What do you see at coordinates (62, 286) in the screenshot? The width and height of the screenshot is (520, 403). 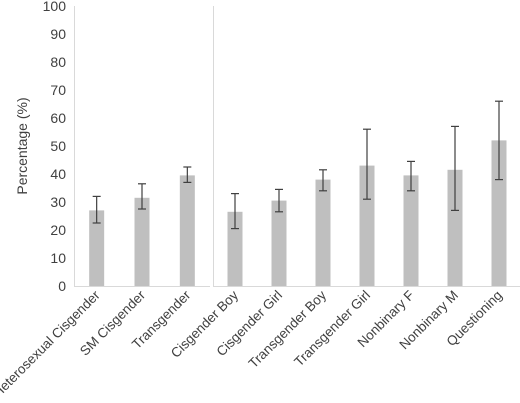 I see `y-tick-label: 0` at bounding box center [62, 286].